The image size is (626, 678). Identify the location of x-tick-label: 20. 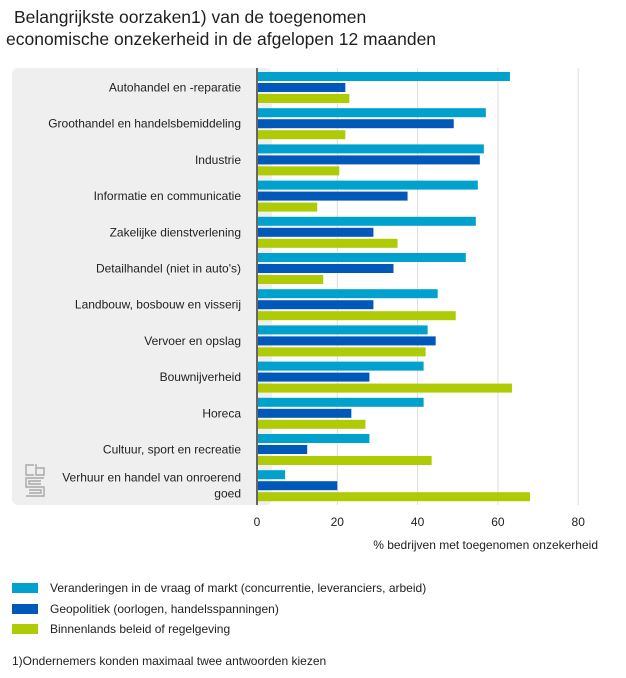
(338, 522).